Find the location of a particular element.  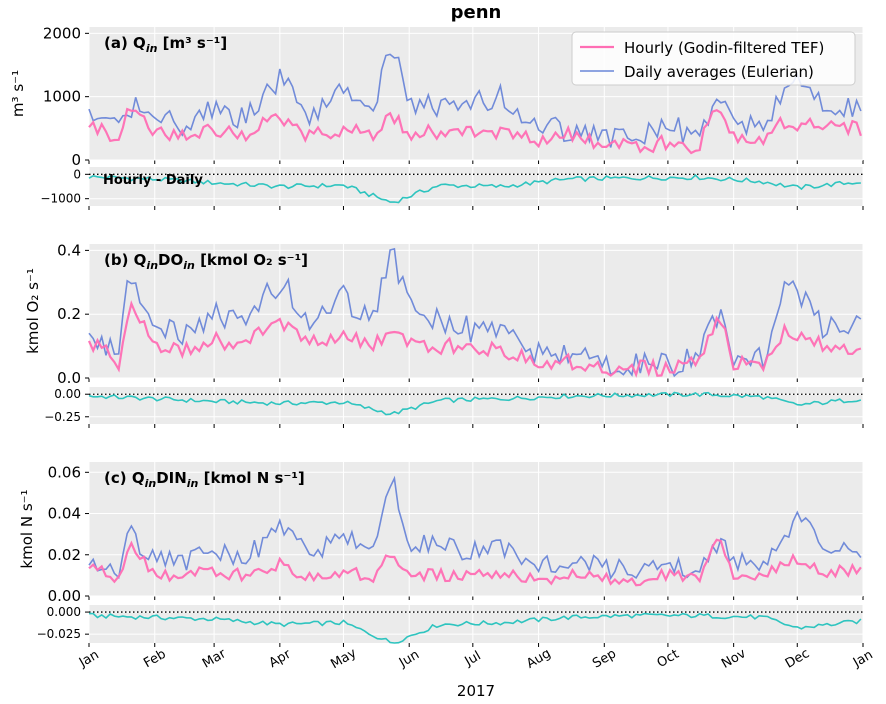

y-axis-label: m³ s⁻¹ is located at coordinates (18, 93).